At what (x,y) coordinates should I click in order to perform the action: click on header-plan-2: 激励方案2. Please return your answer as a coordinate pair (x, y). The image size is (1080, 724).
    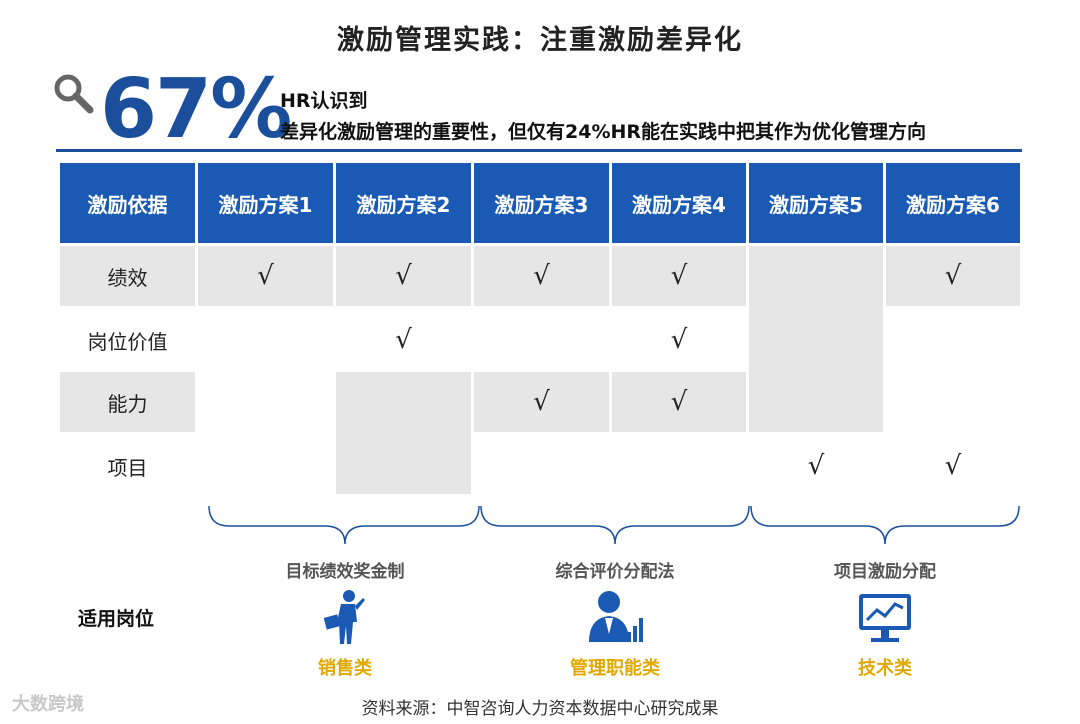
    Looking at the image, I should click on (403, 203).